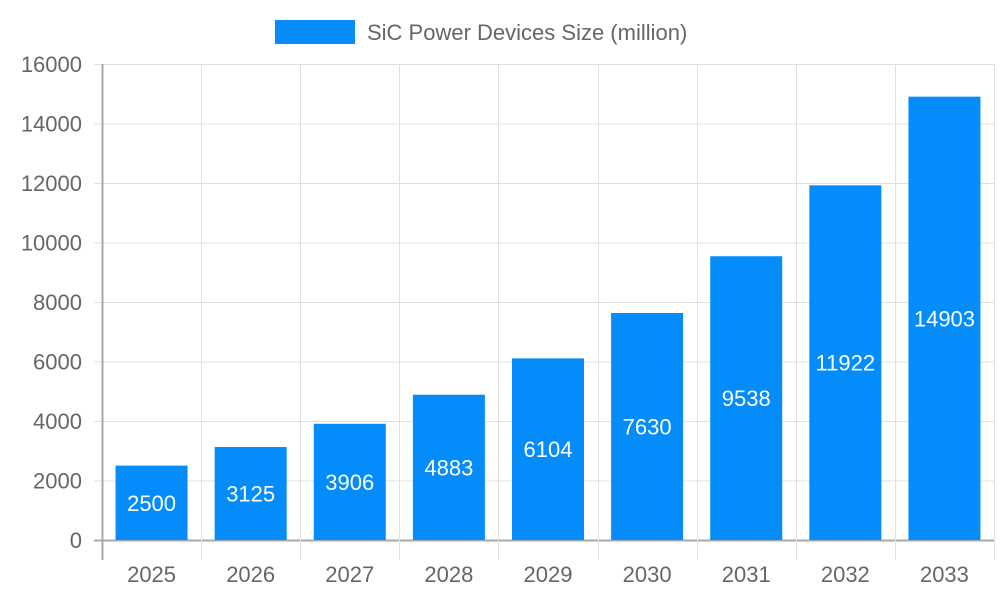 The width and height of the screenshot is (1000, 605). What do you see at coordinates (57, 362) in the screenshot?
I see `y-tick-label: 6000` at bounding box center [57, 362].